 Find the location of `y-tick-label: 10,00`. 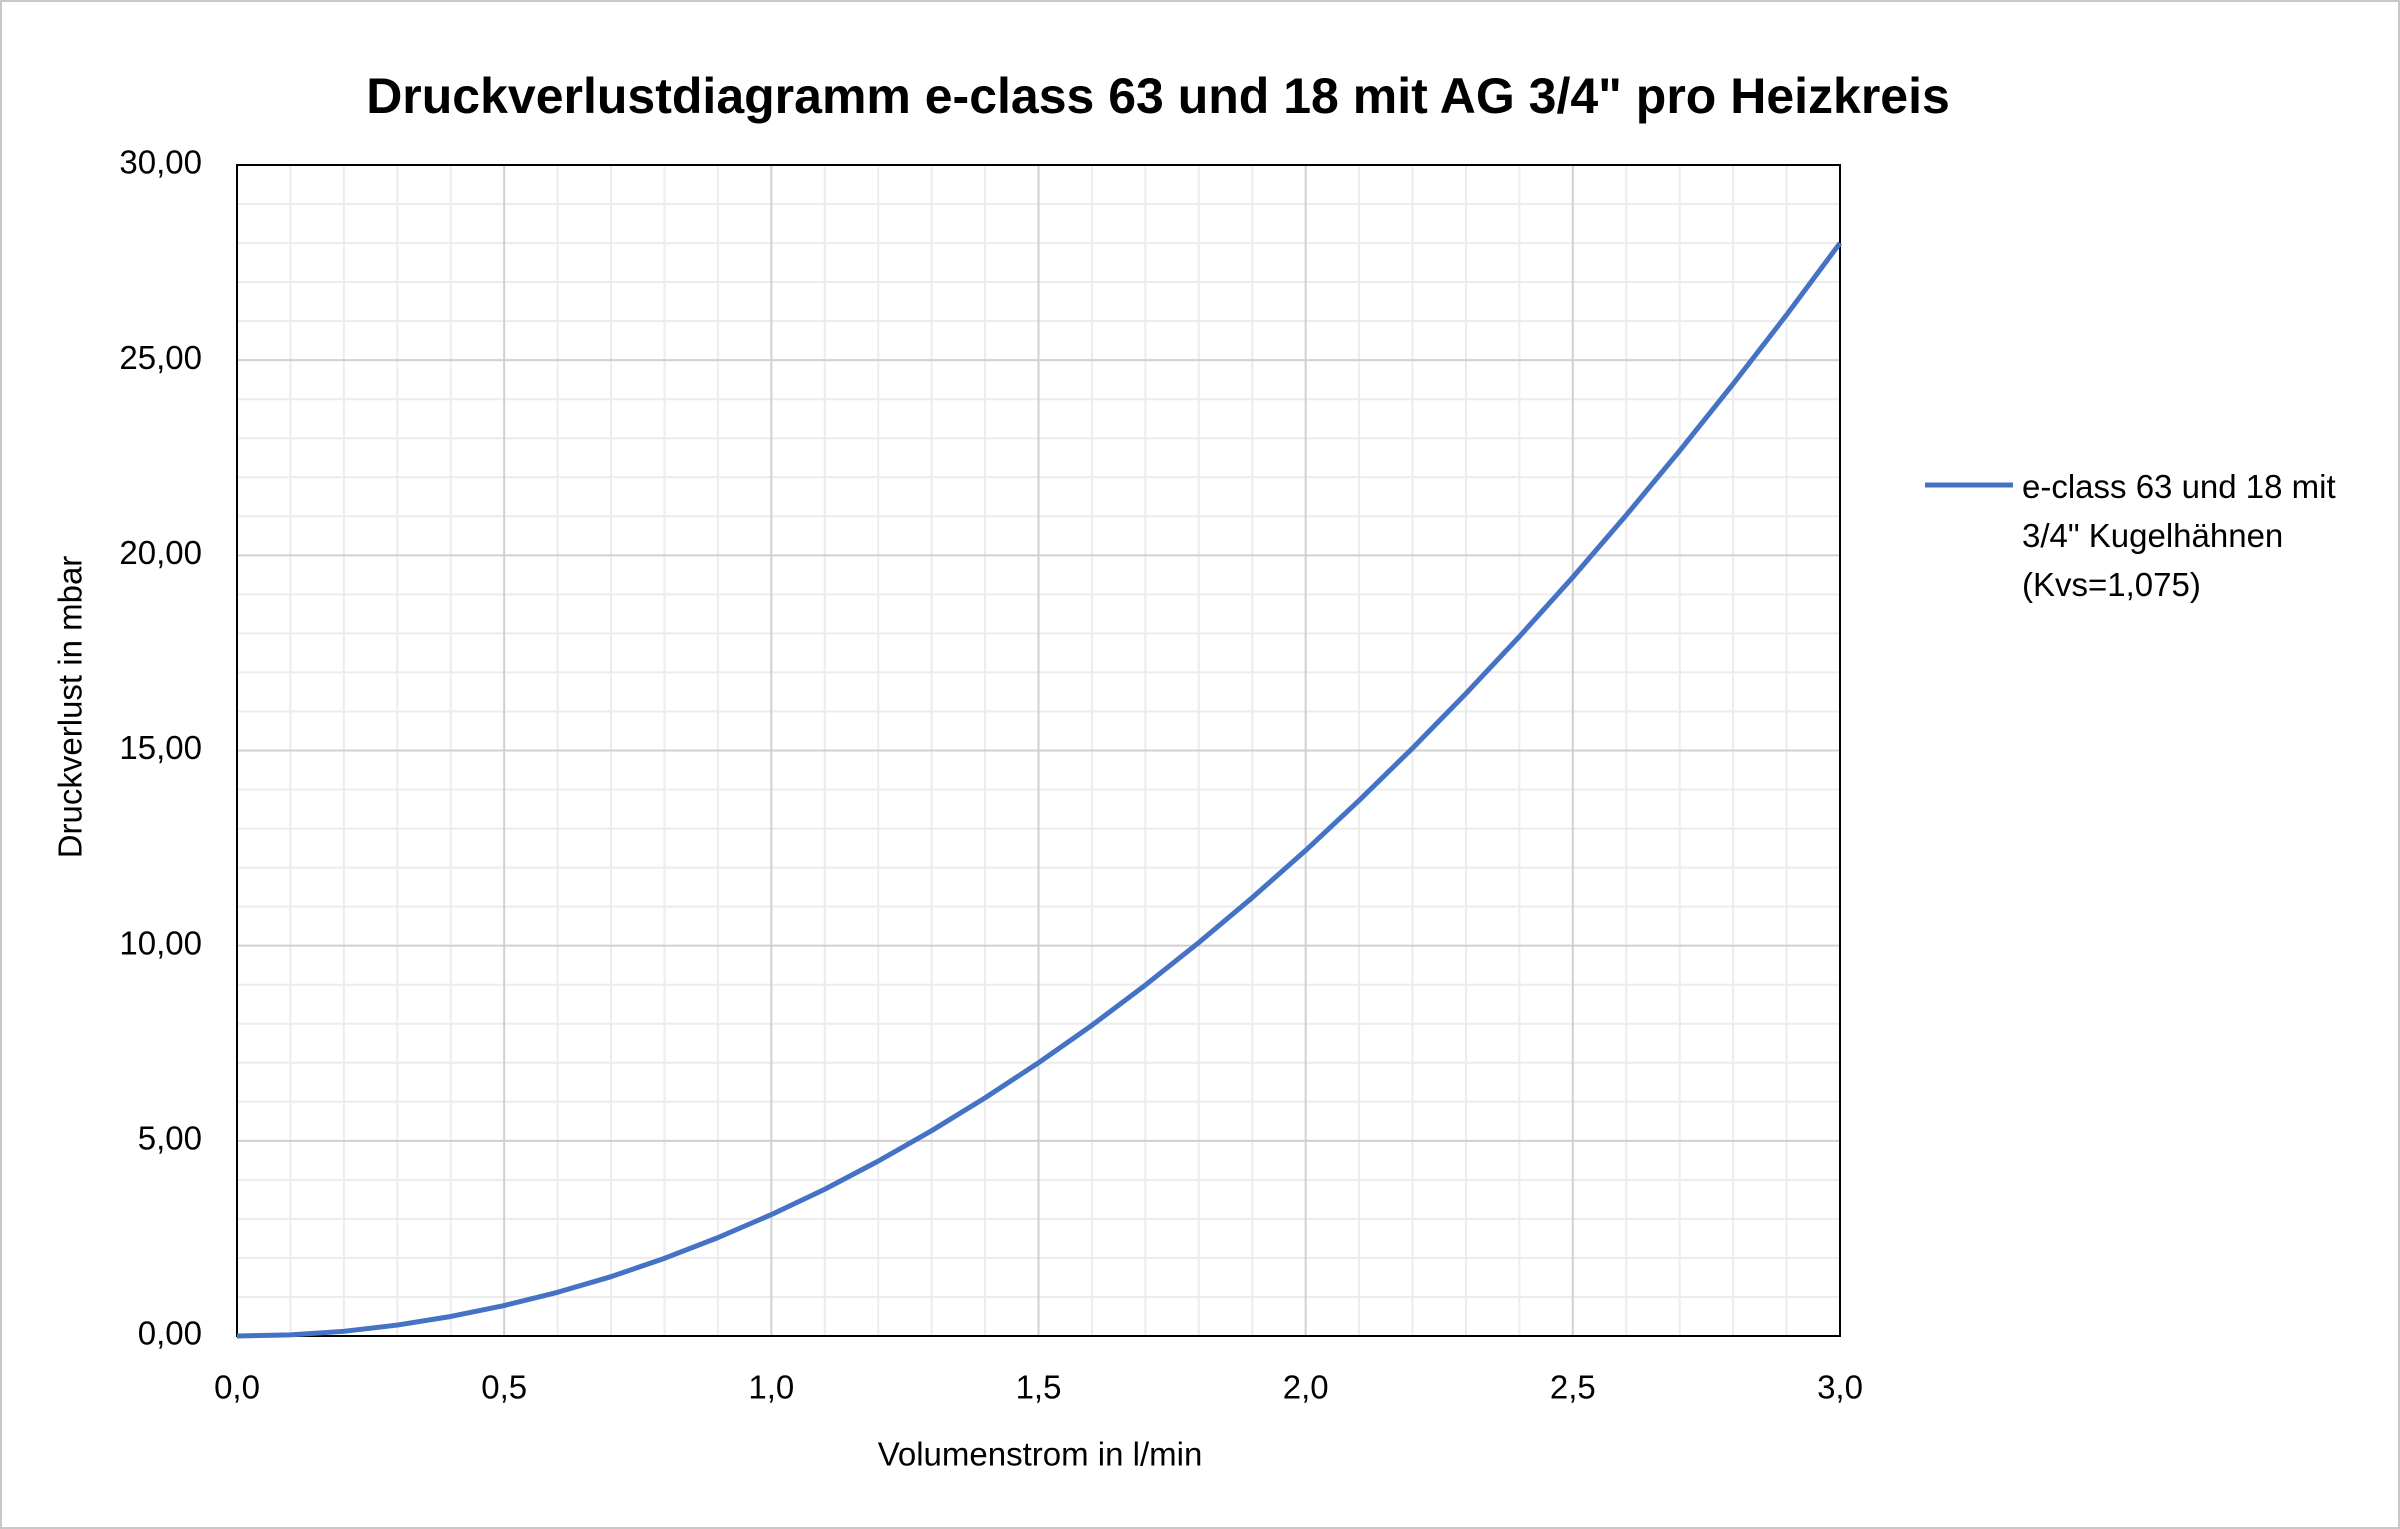

y-tick-label: 10,00 is located at coordinates (160, 942).